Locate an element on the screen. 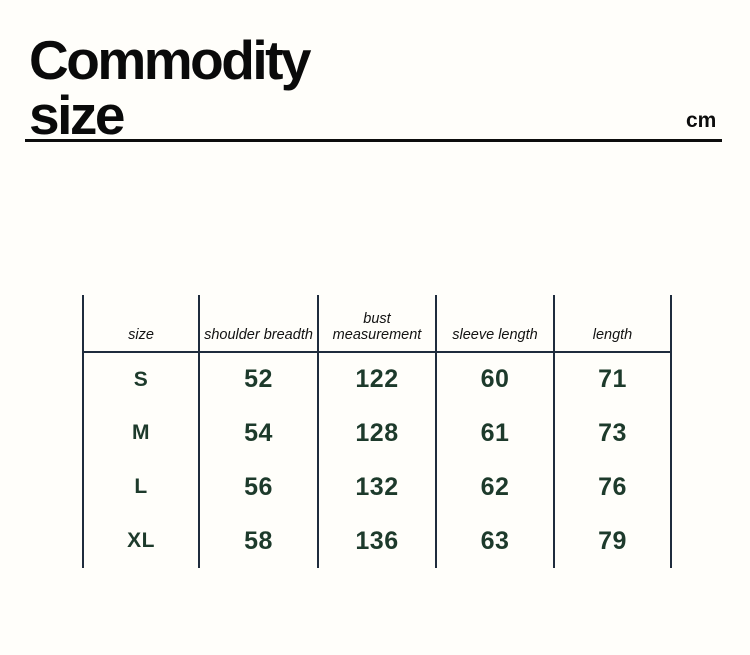  column-header-length: length is located at coordinates (612, 324).